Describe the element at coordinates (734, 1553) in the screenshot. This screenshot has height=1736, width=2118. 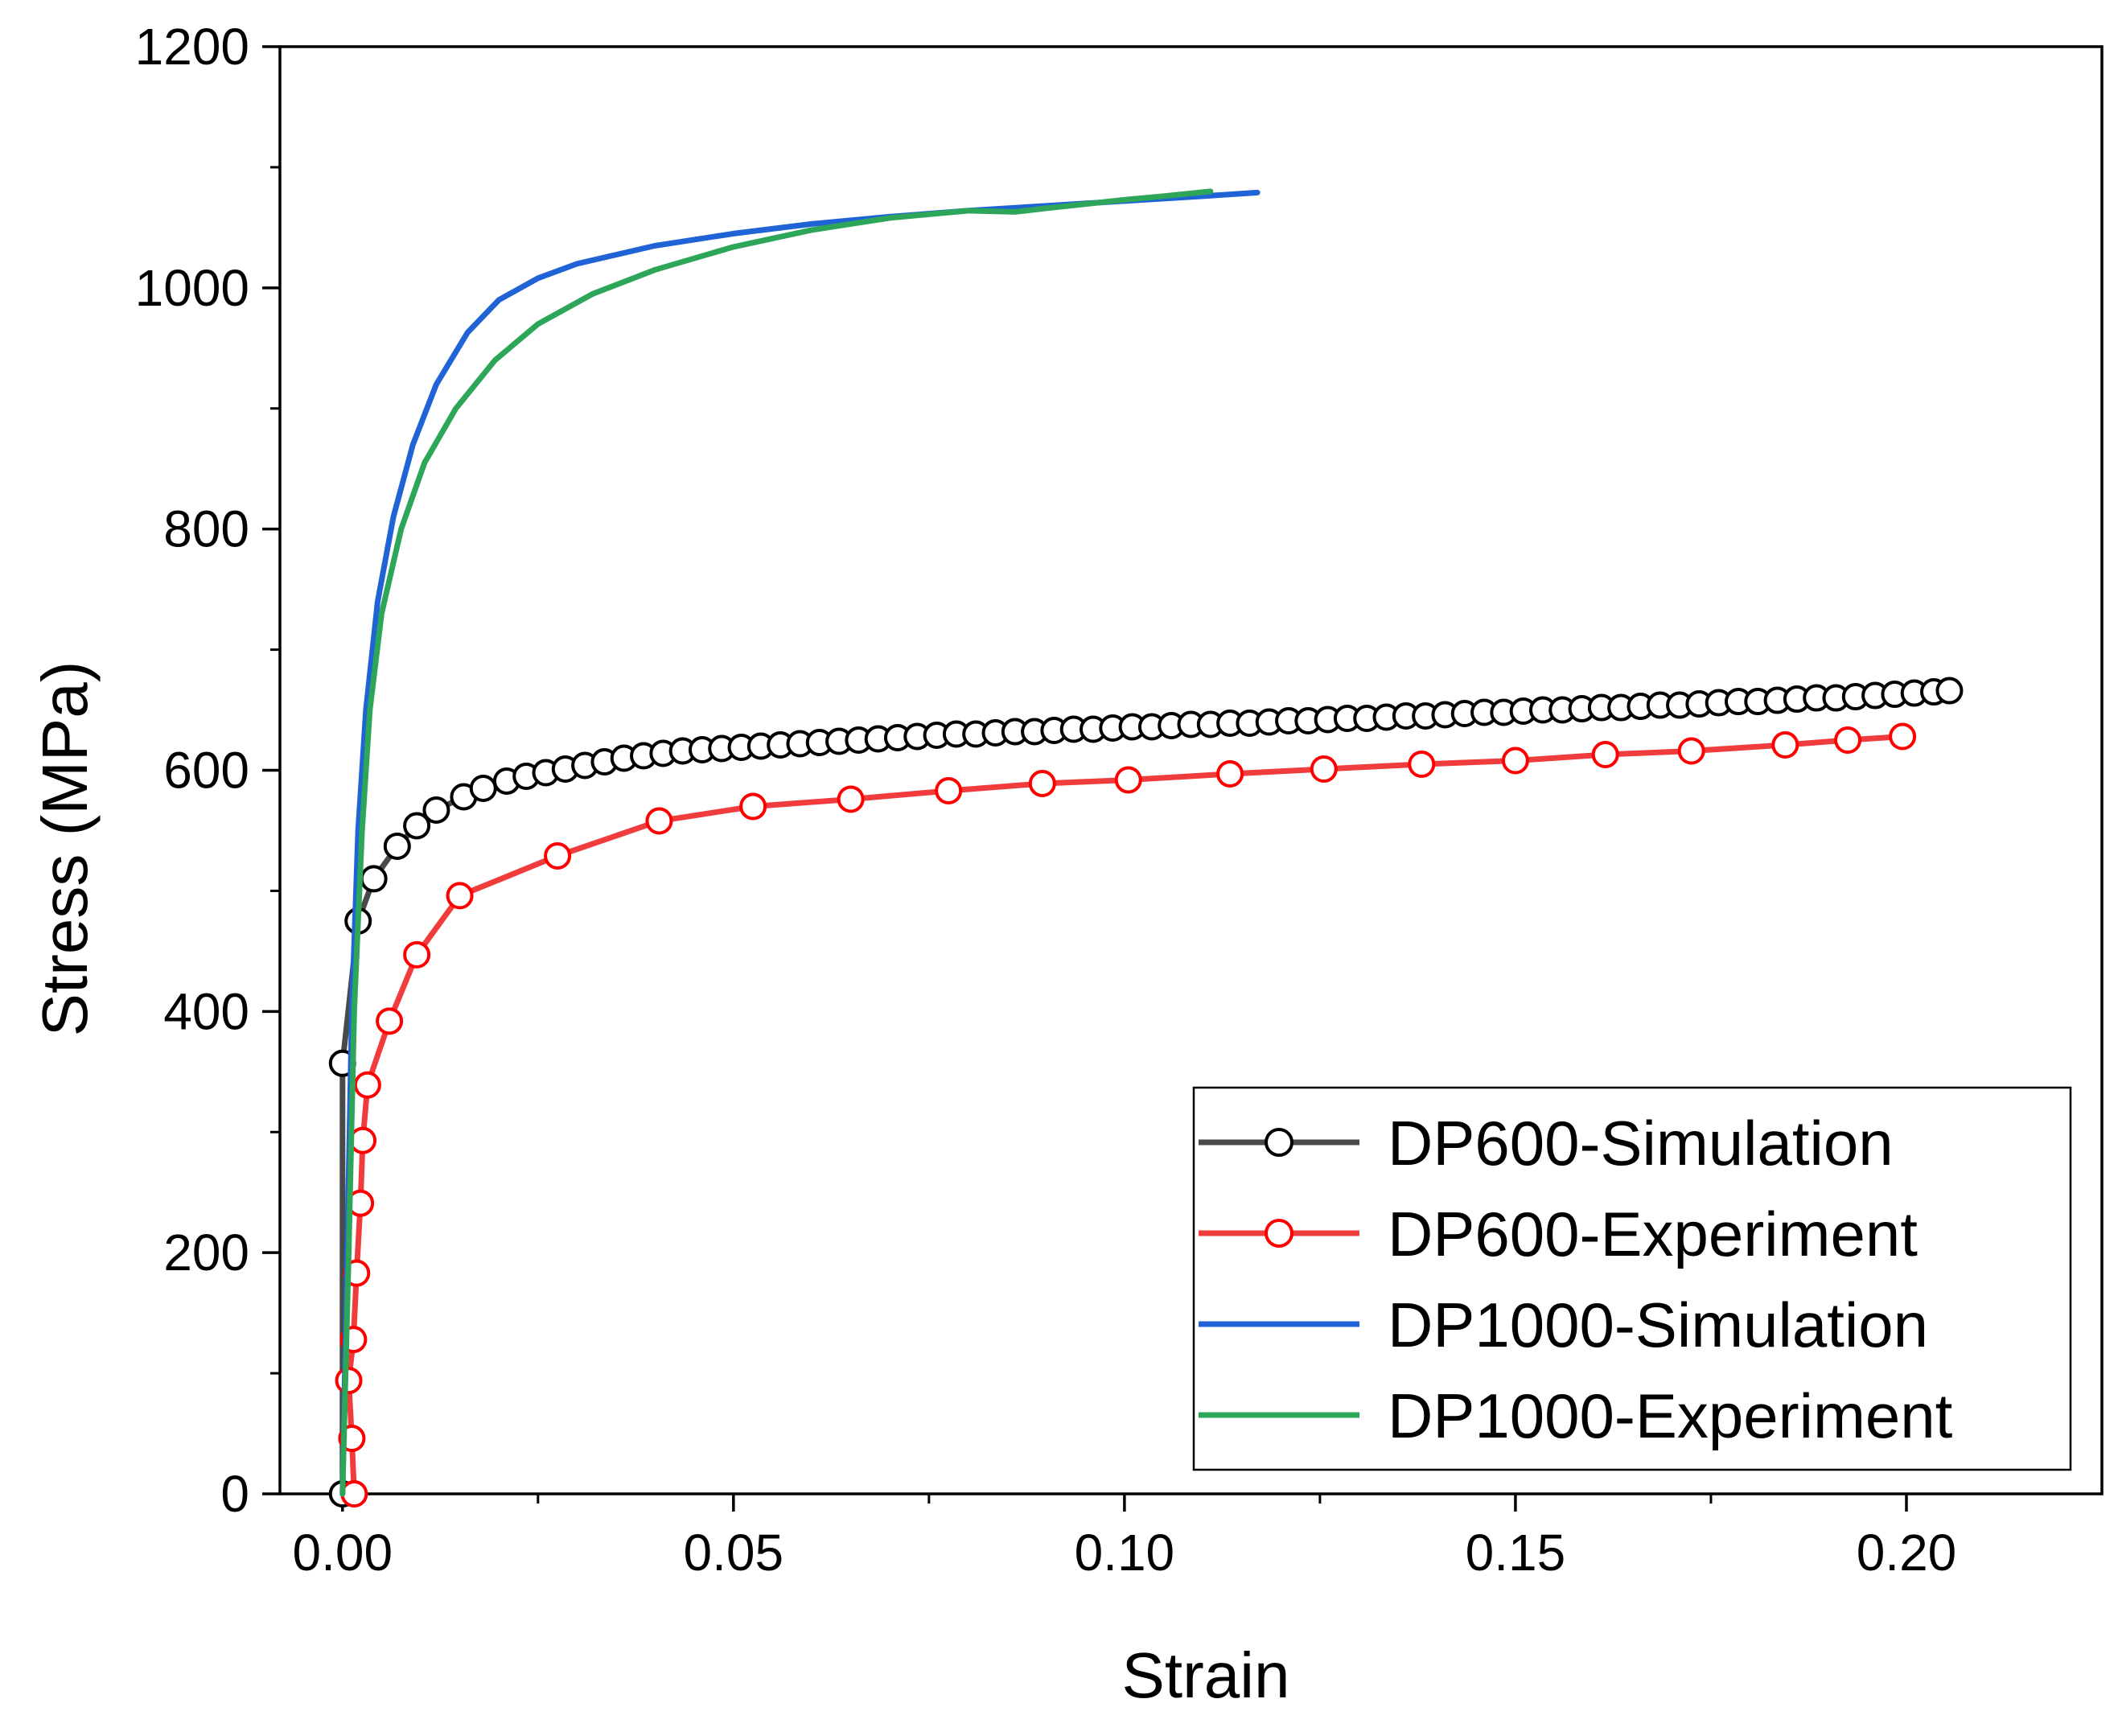
I see `x-tick-label: 0.05` at that location.